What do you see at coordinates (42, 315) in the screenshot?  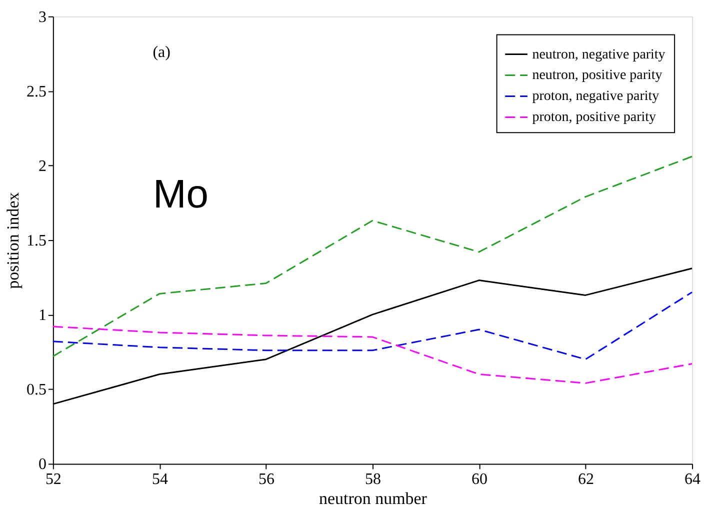 I see `y-tick-label: 1` at bounding box center [42, 315].